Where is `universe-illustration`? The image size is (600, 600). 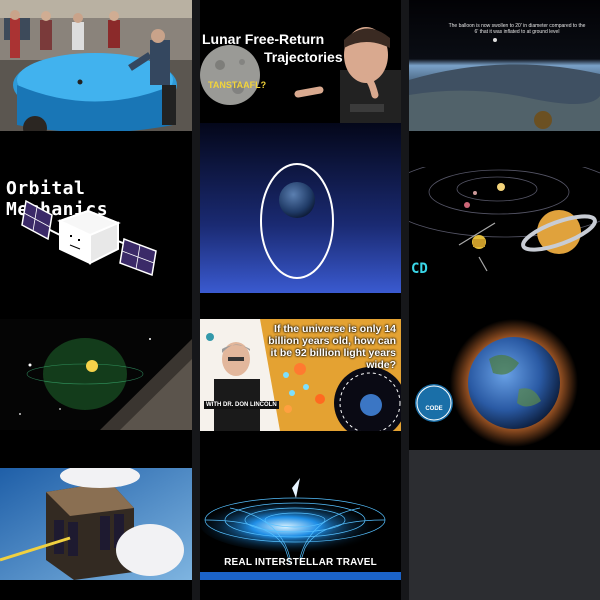 universe-illustration is located at coordinates (300, 375).